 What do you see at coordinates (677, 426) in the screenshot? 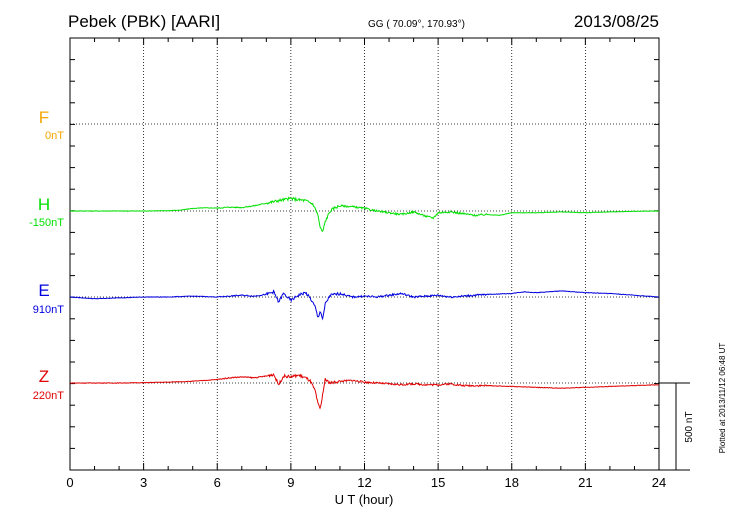
I see `scale-bar: 500 nT` at bounding box center [677, 426].